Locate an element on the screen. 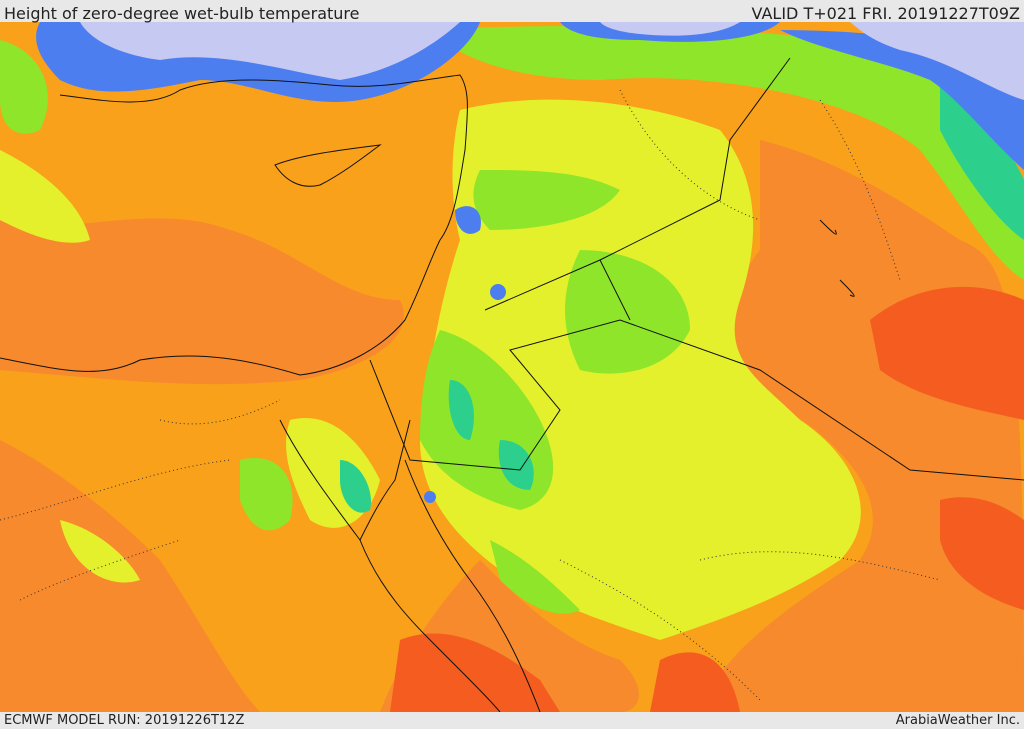 This screenshot has height=729, width=1024. field-lavender is located at coordinates (552, 61).